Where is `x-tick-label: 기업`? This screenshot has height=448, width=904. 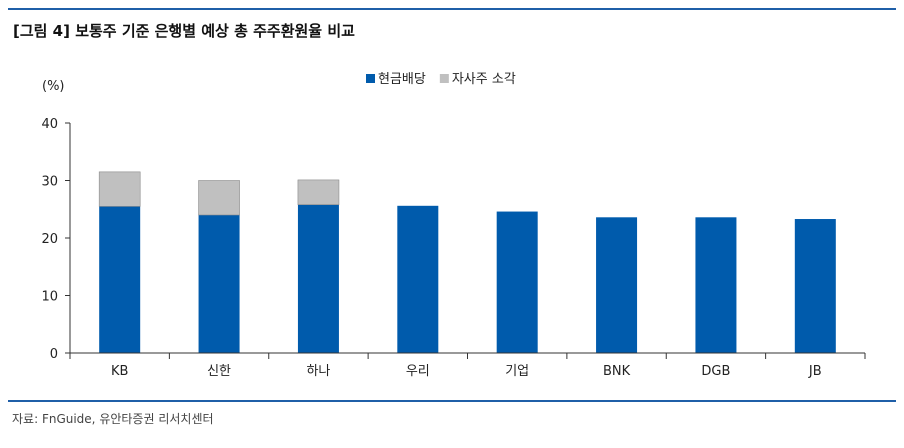 x-tick-label: 기업 is located at coordinates (517, 371).